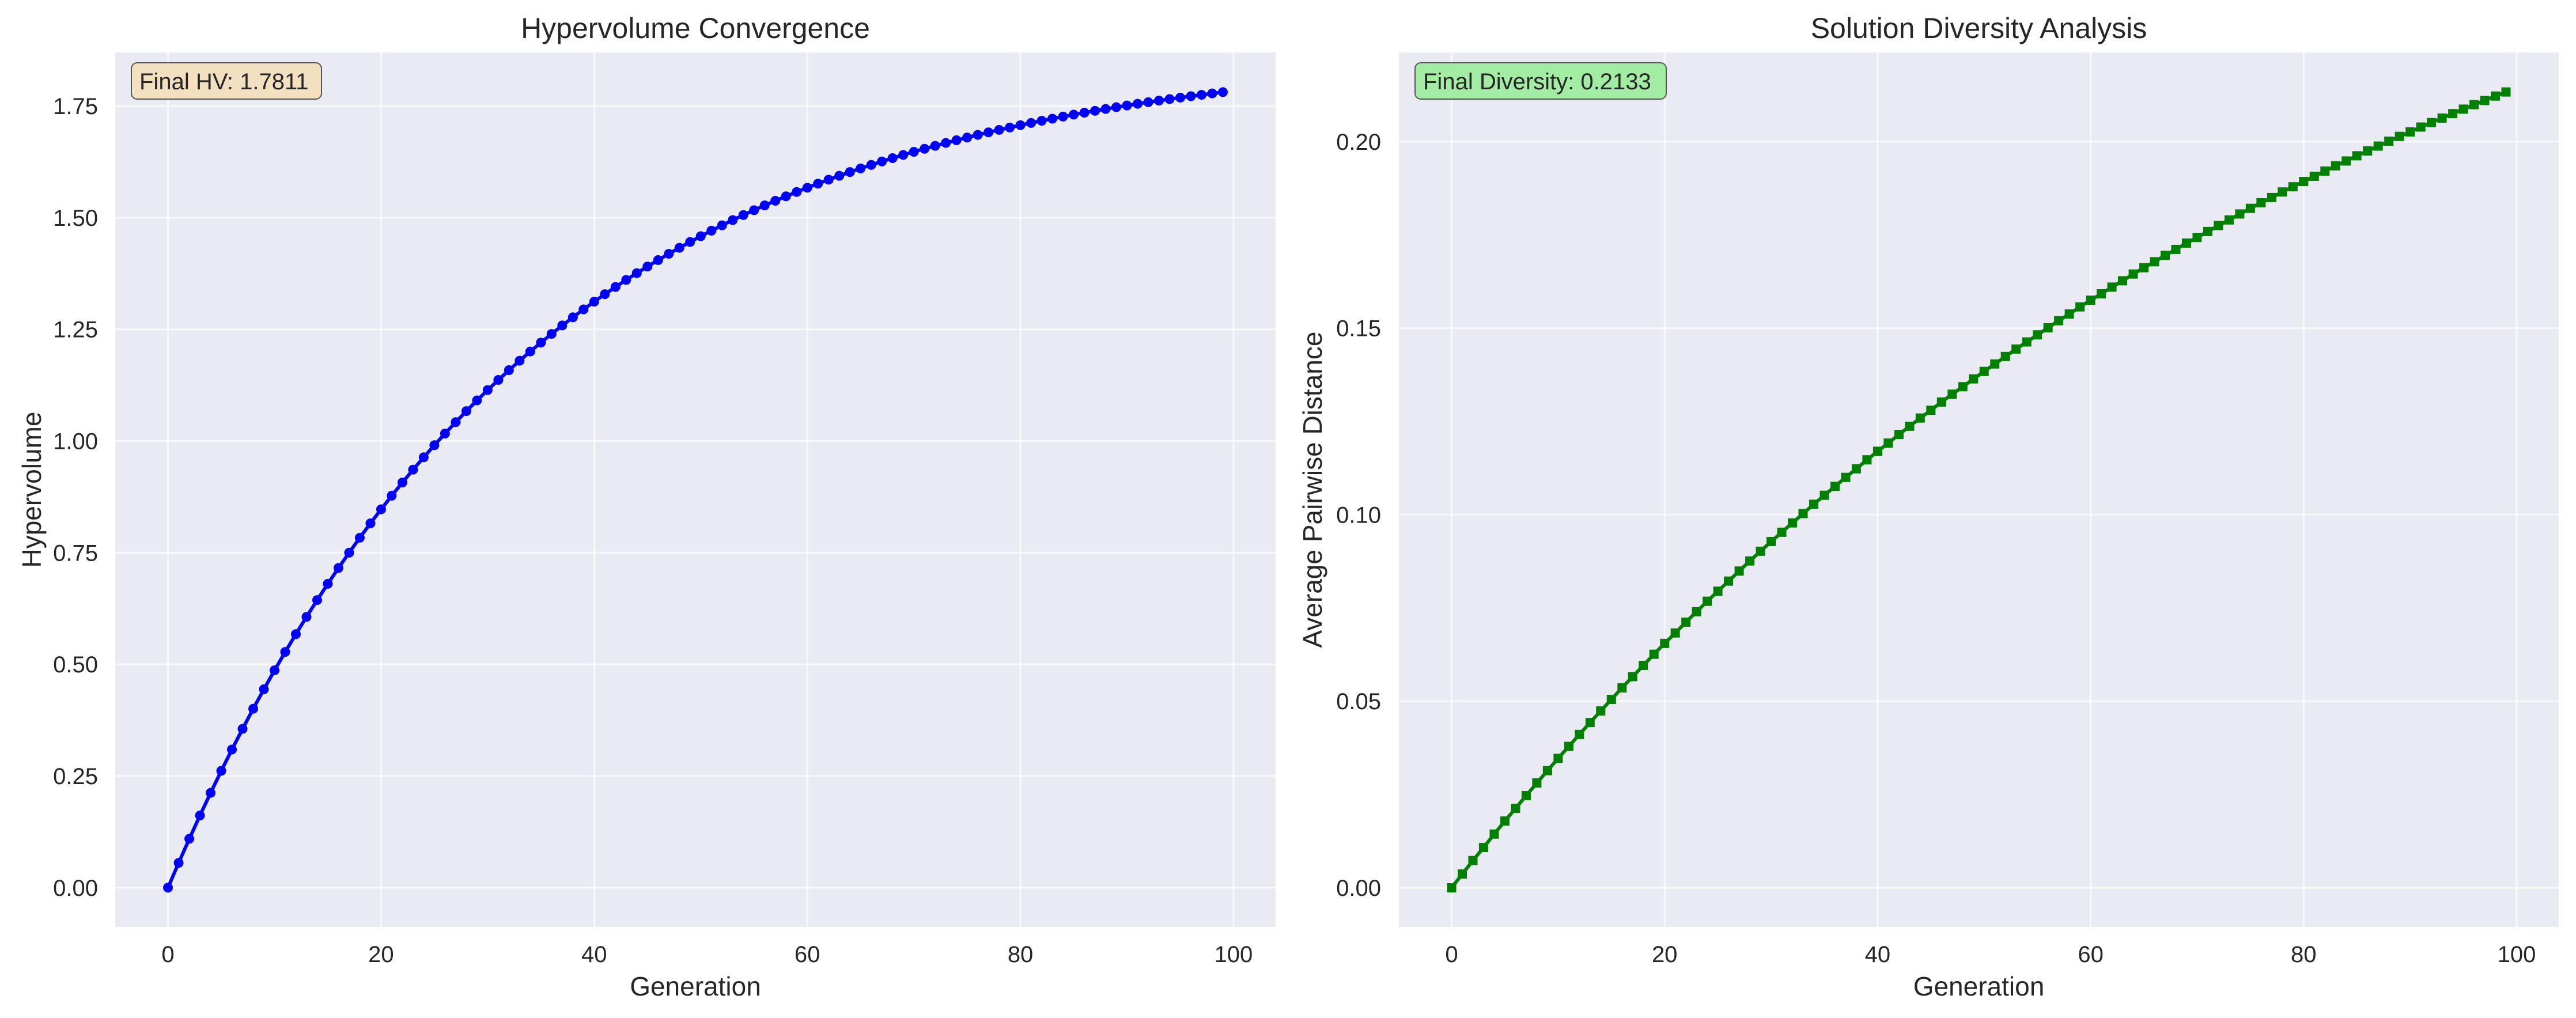 This screenshot has height=1018, width=2576. Describe the element at coordinates (1451, 954) in the screenshot. I see `x-tick-label: 0` at that location.